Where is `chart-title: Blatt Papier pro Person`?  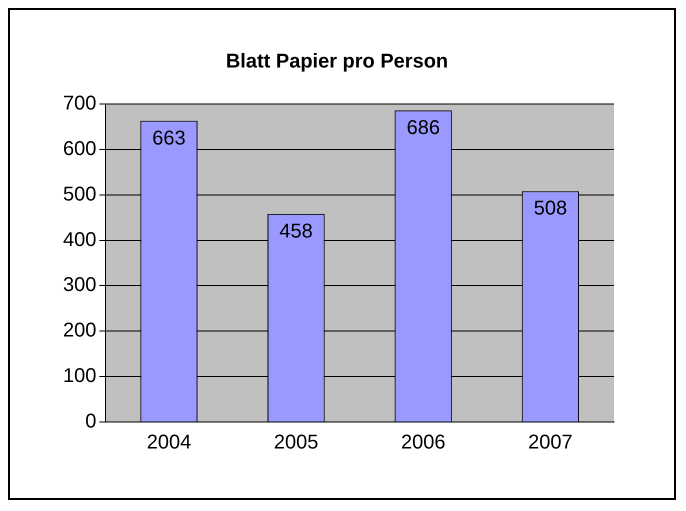 chart-title: Blatt Papier pro Person is located at coordinates (337, 61).